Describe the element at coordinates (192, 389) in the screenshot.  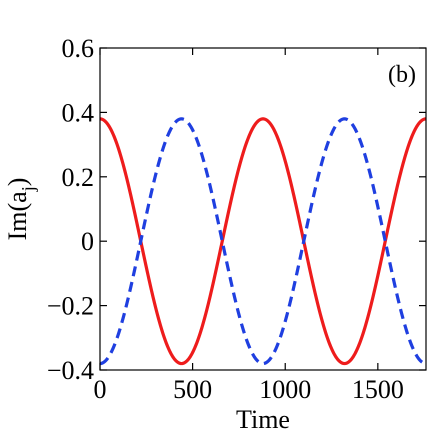
I see `x-tick-label: 500` at that location.